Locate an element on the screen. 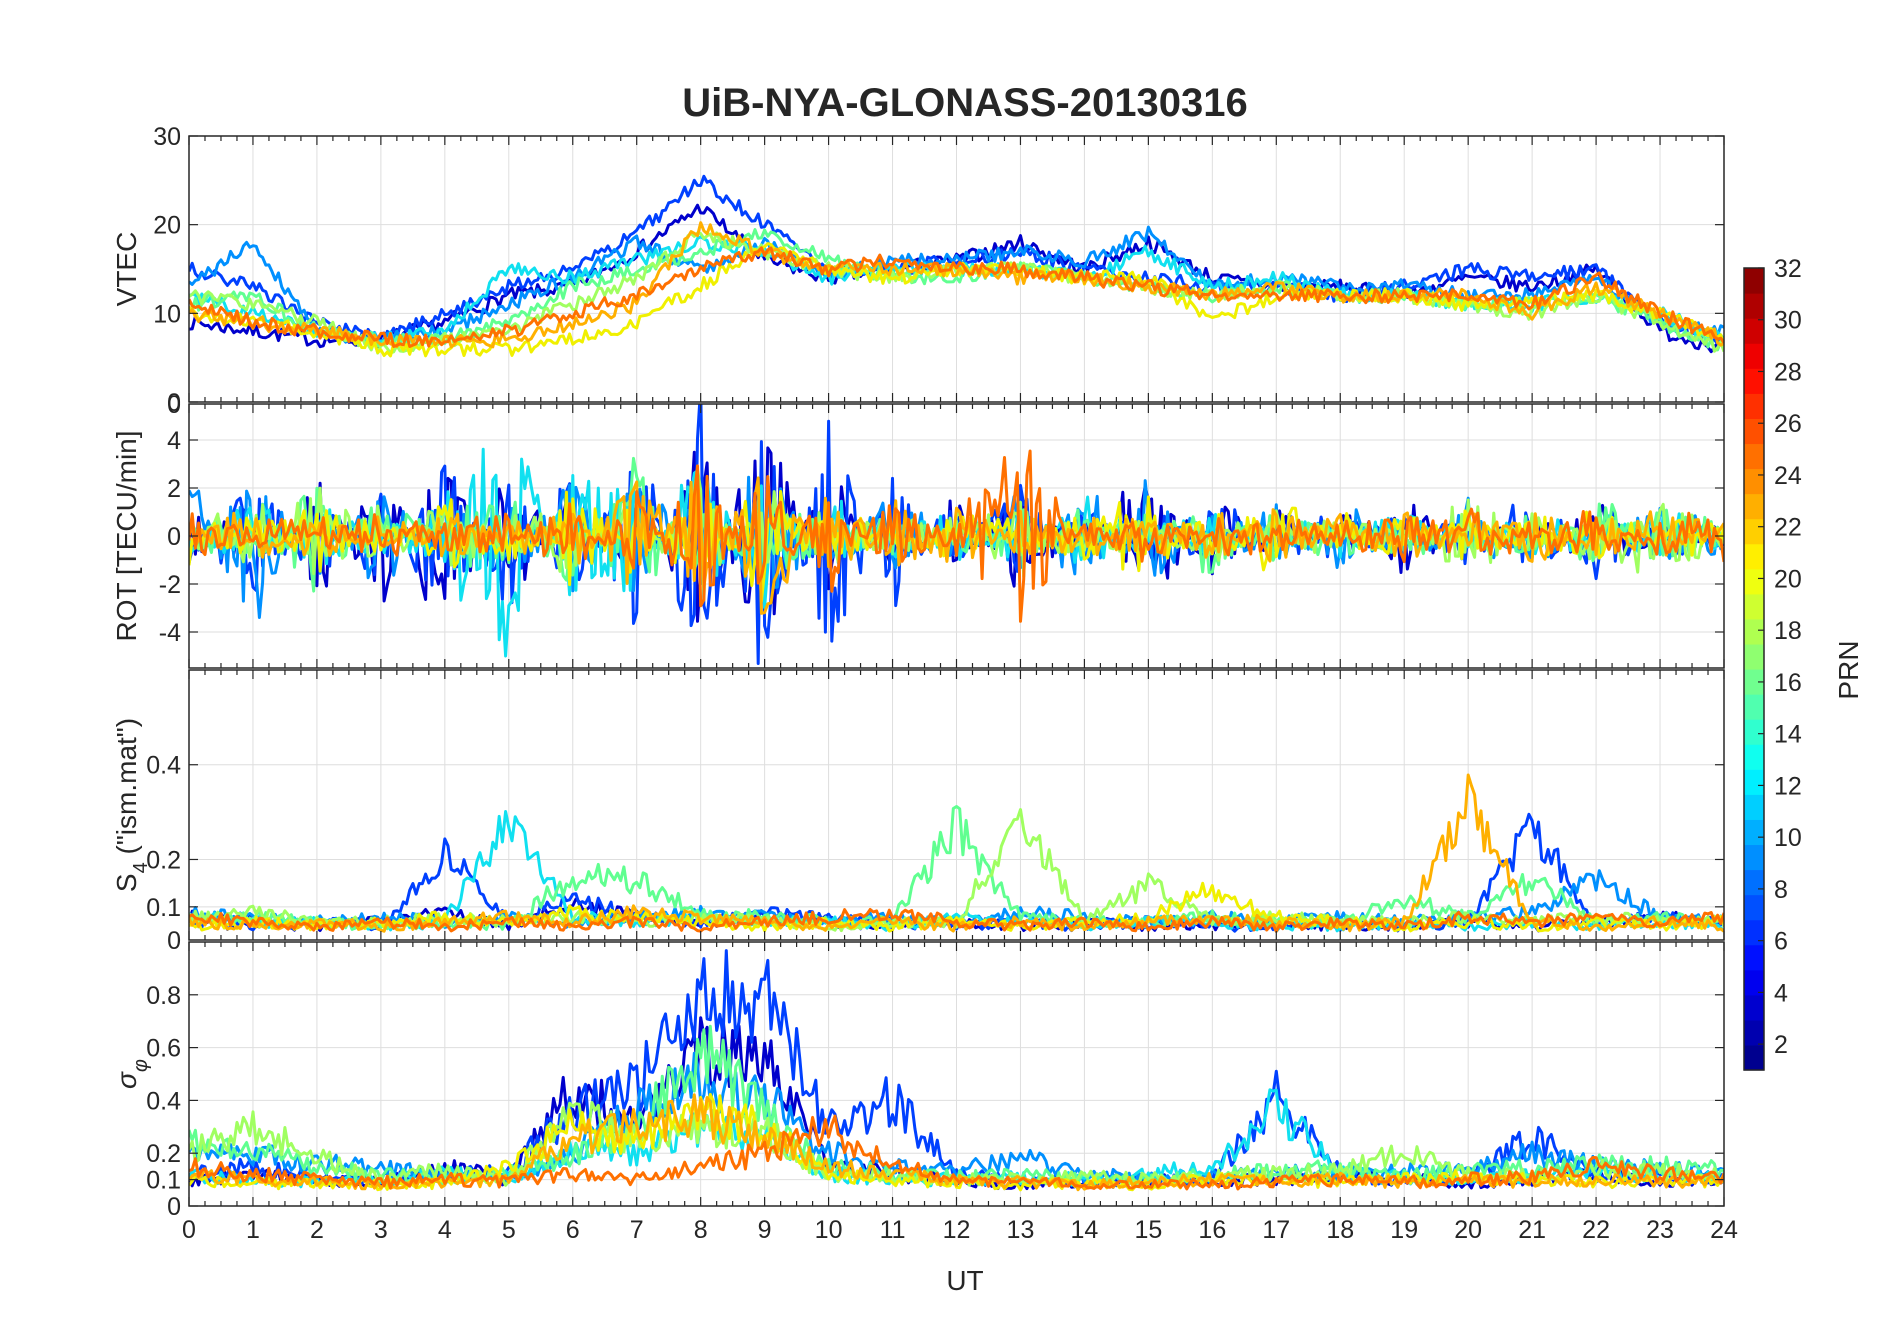 The width and height of the screenshot is (1902, 1335). x-tick-label: 19 is located at coordinates (1404, 1230).